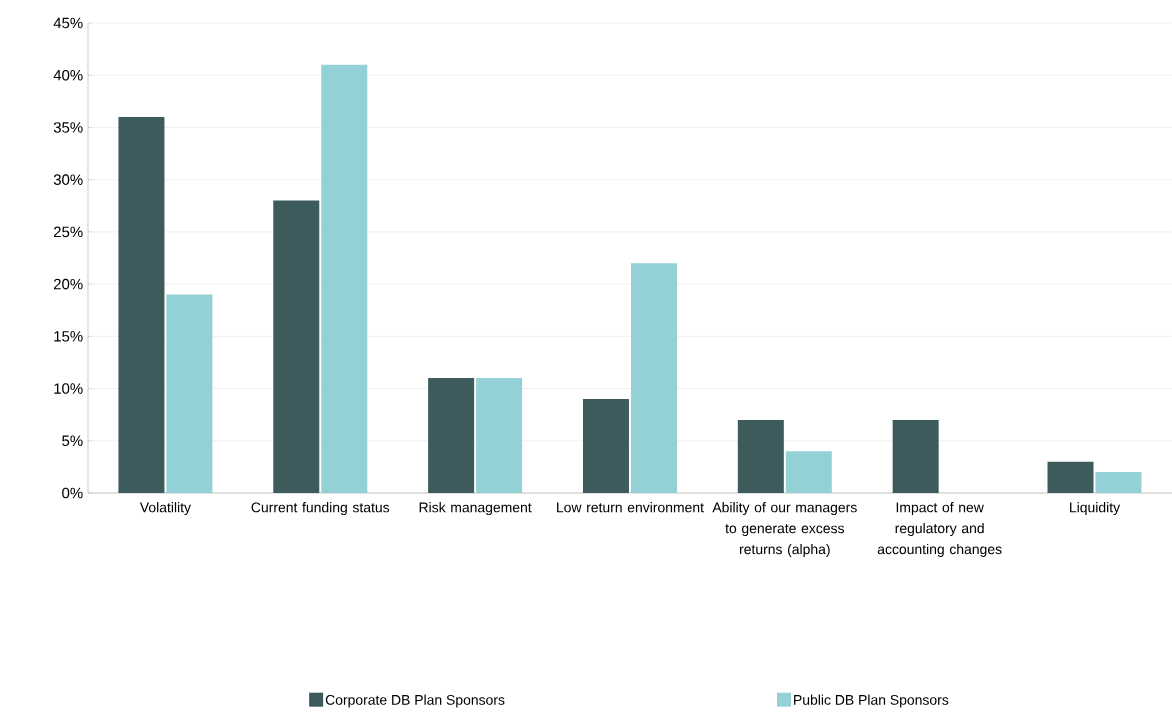 The height and width of the screenshot is (723, 1172). I want to click on y-tick-label: 10%, so click(68, 388).